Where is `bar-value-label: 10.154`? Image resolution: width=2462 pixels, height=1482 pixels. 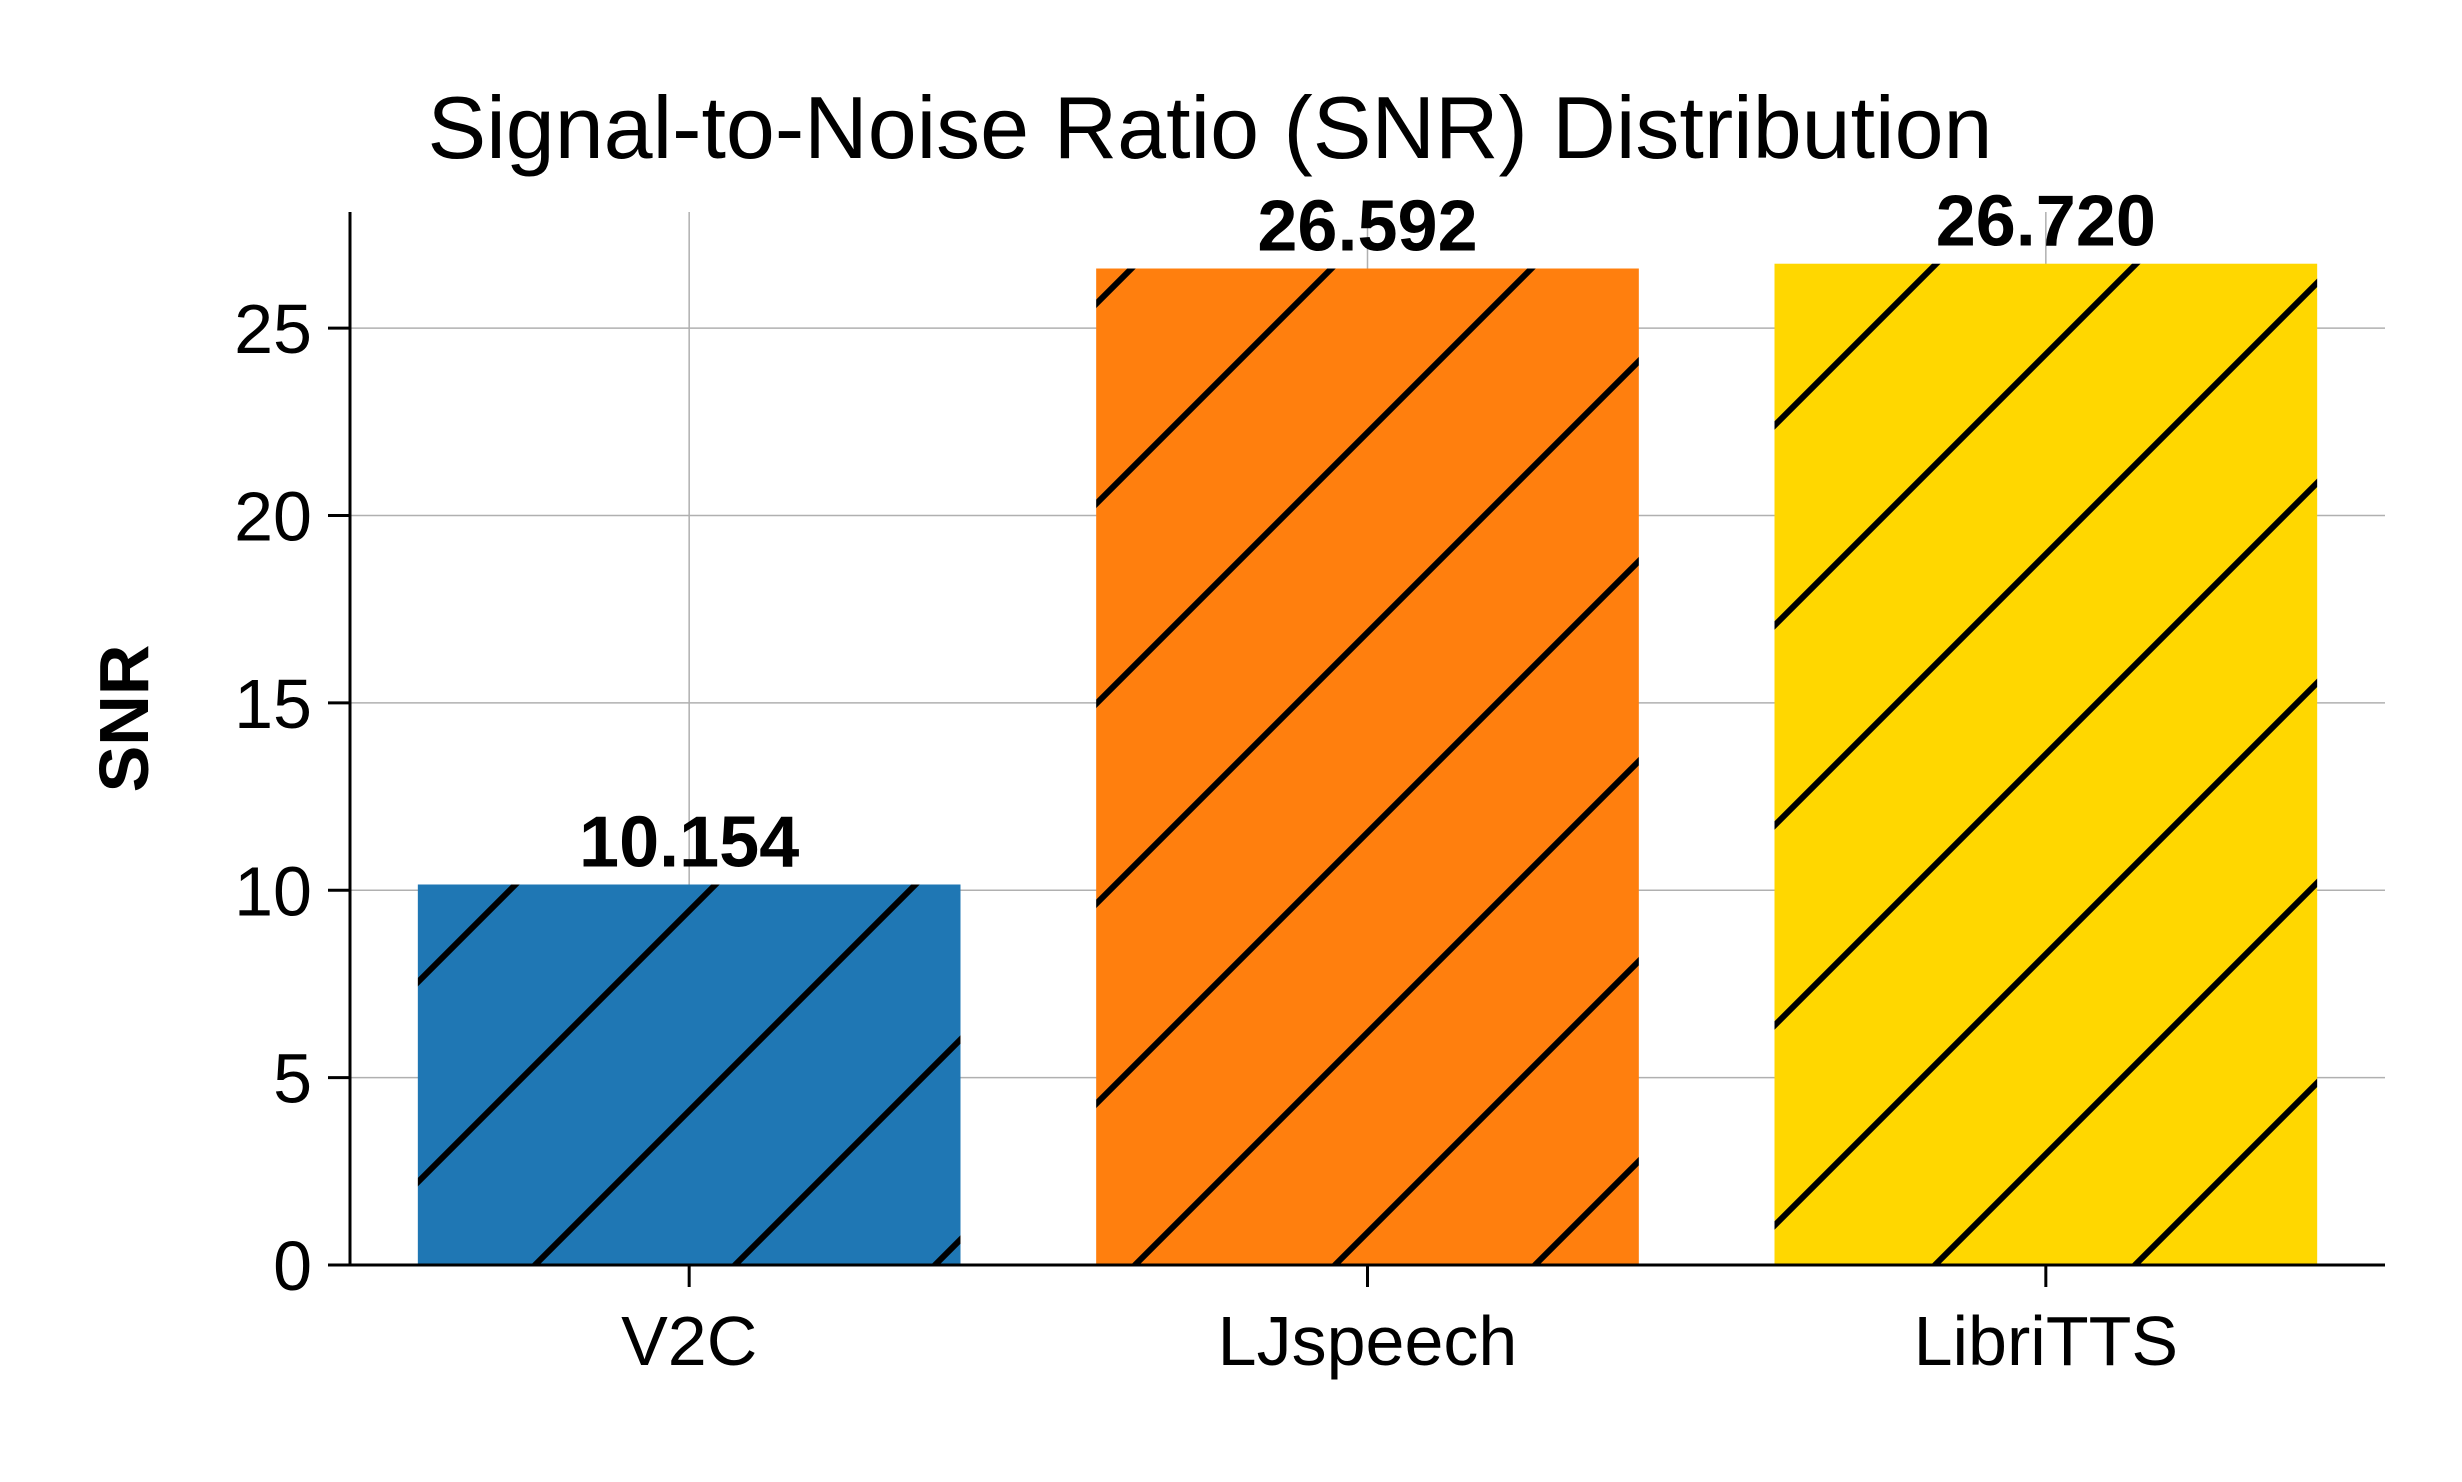 bar-value-label: 10.154 is located at coordinates (689, 842).